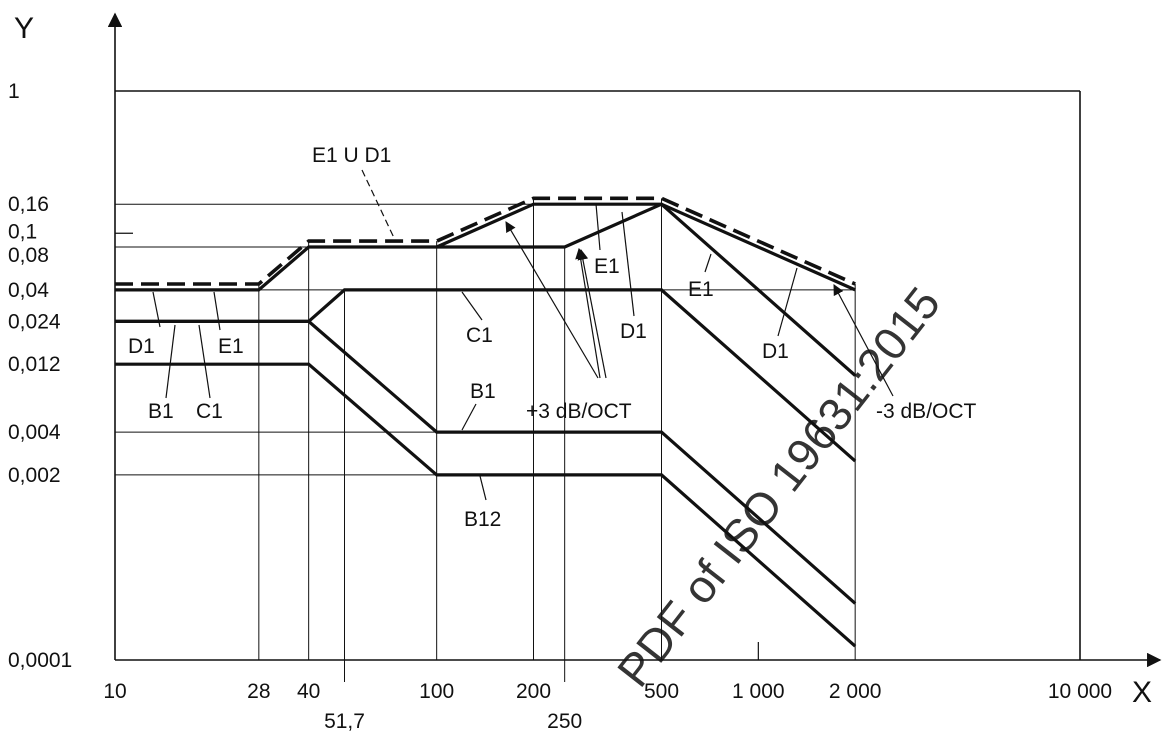 Image resolution: width=1168 pixels, height=740 pixels. I want to click on y-tick-label: 0,04, so click(28, 290).